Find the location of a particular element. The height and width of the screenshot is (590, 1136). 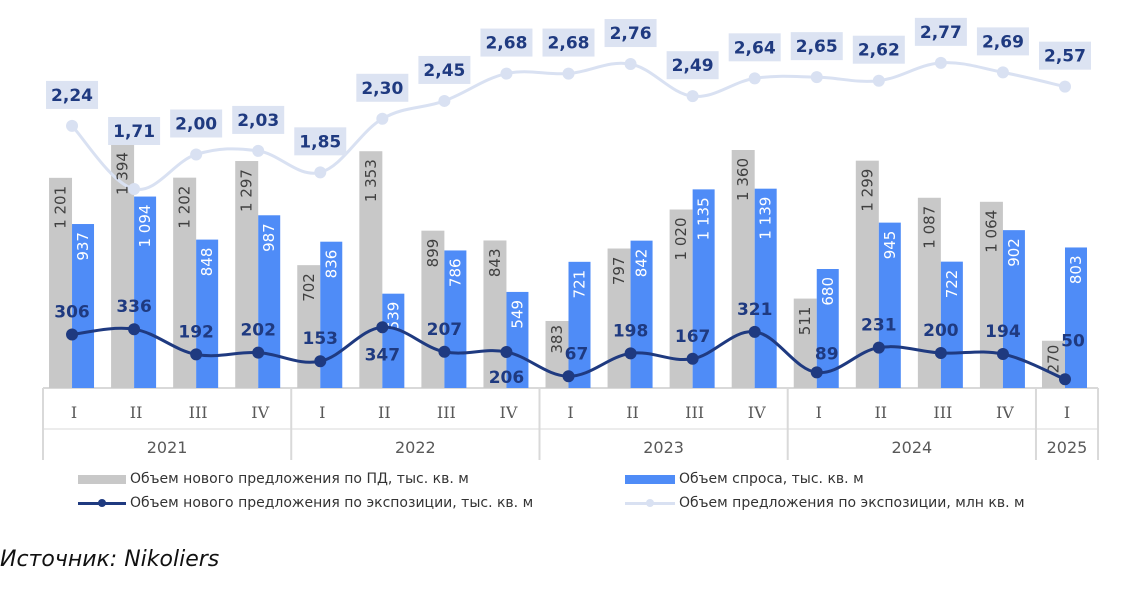

bar-label-new-supply-pd: 843 is located at coordinates (495, 262).